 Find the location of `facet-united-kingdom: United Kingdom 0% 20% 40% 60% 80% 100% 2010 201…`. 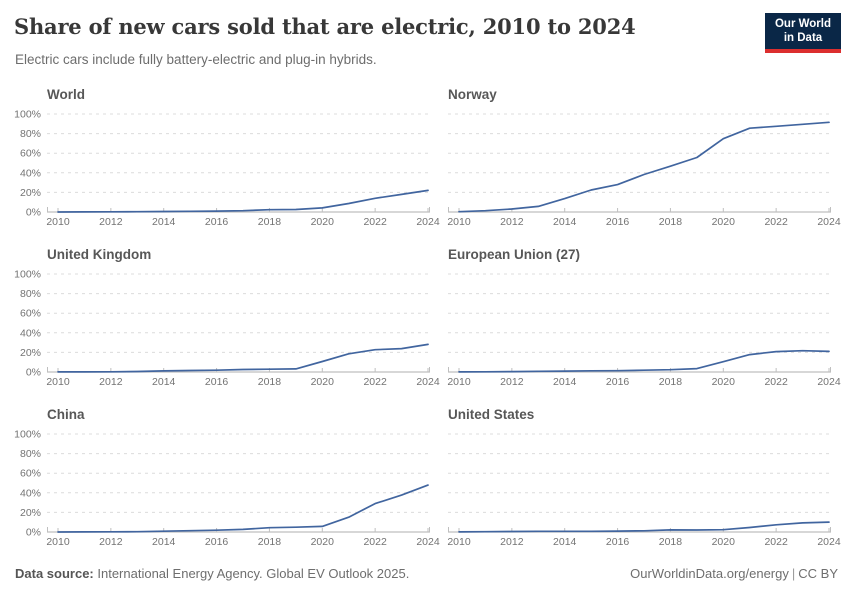

facet-united-kingdom: United Kingdom 0% 20% 40% 60% 80% 100% 2010 201… is located at coordinates (227, 322).